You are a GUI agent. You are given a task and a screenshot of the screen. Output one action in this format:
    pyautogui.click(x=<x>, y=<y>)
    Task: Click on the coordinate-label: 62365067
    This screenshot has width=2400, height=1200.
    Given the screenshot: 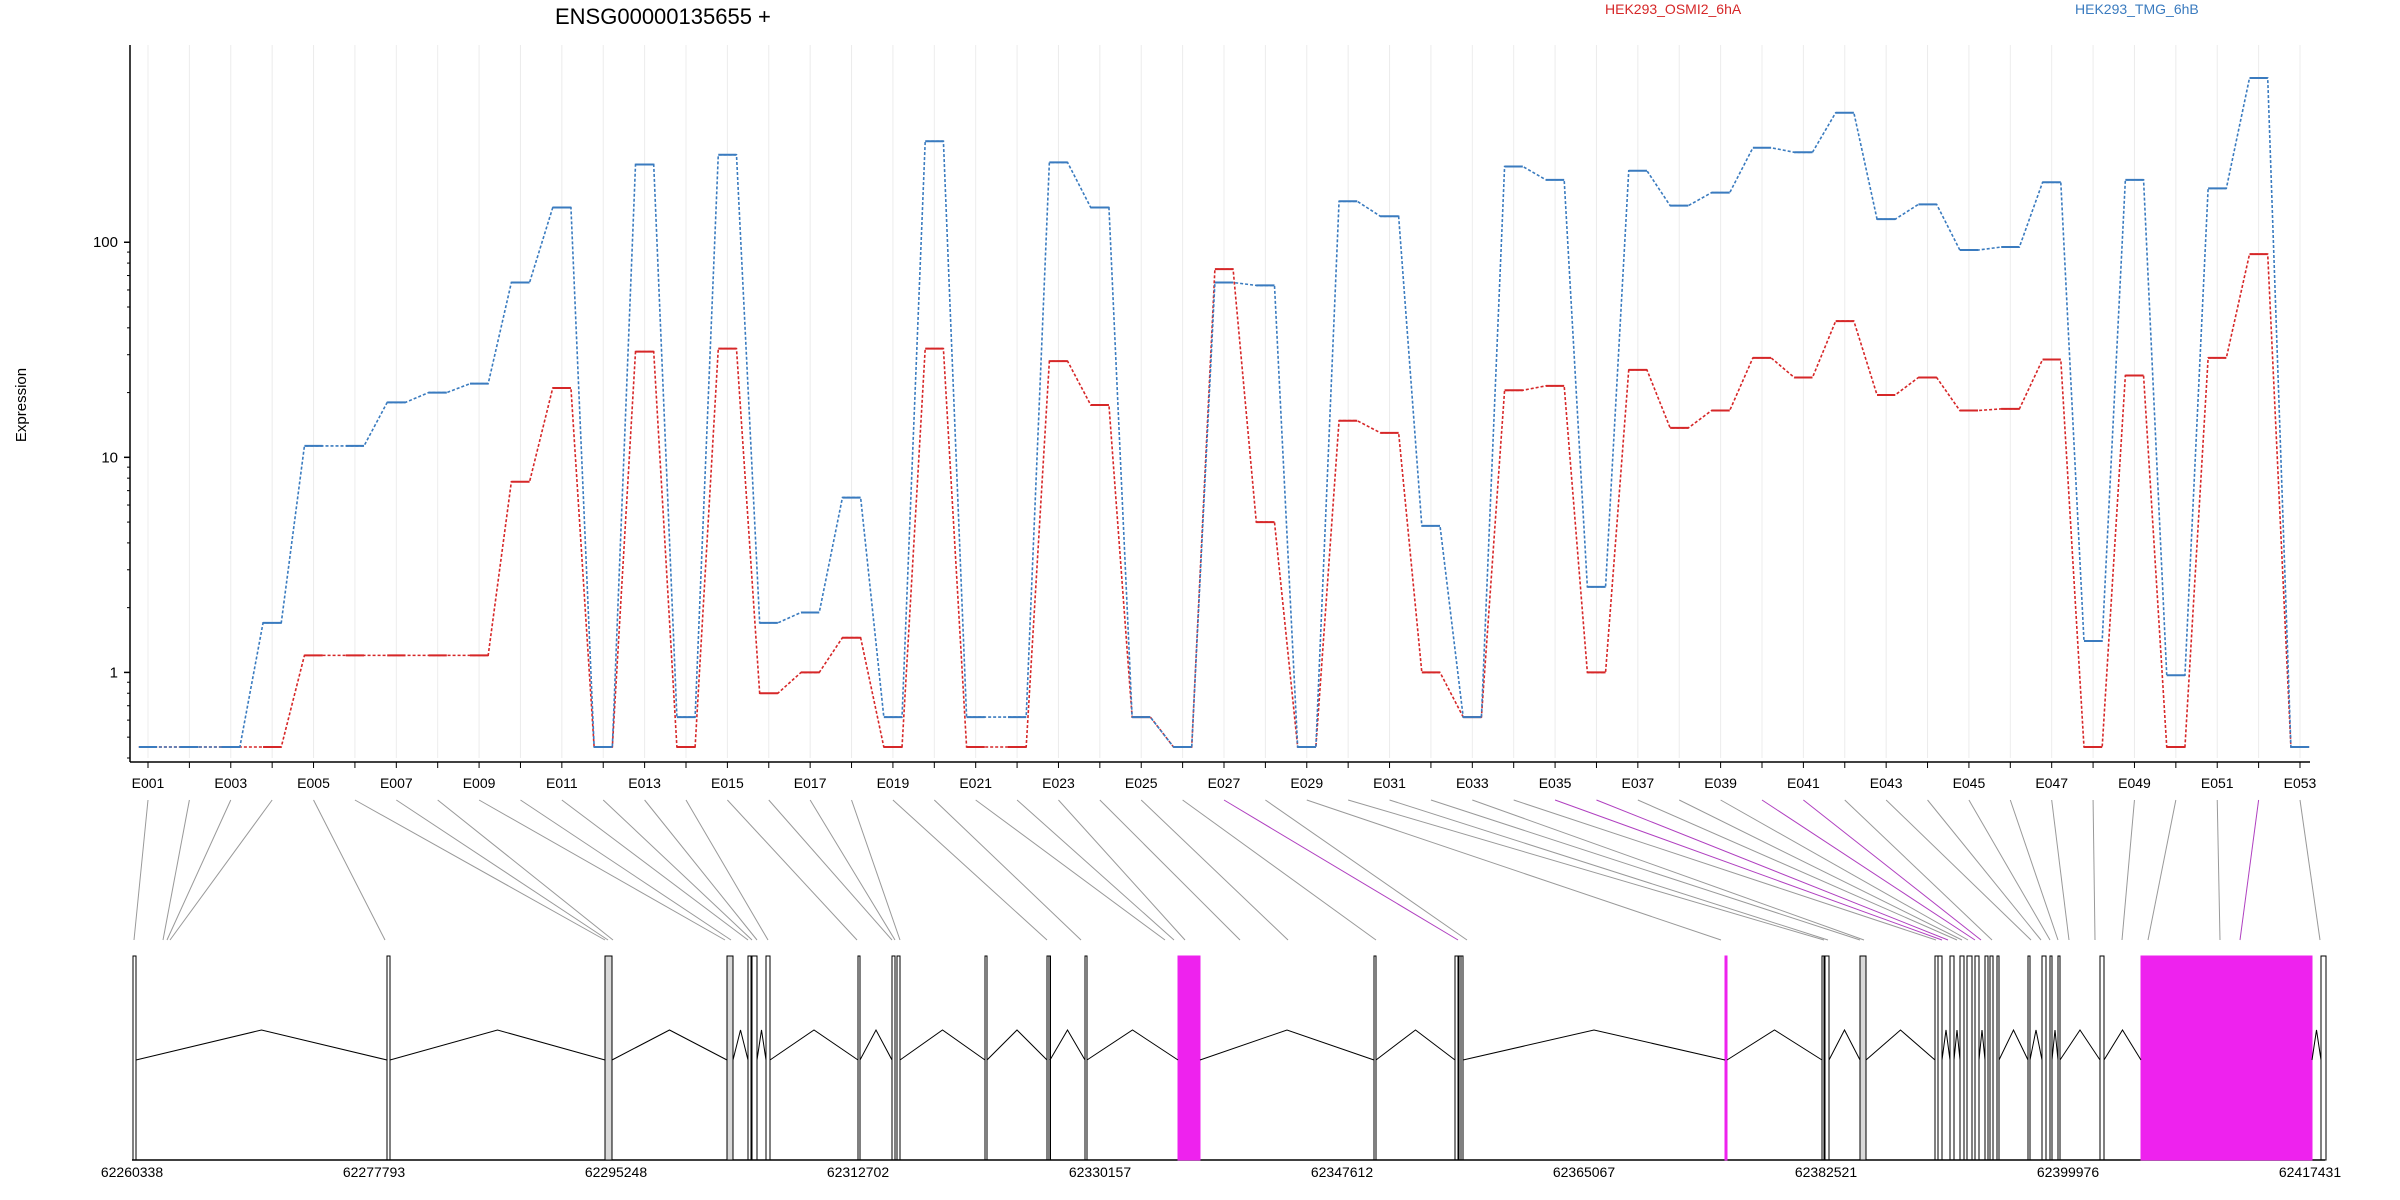 What is the action you would take?
    pyautogui.click(x=1584, y=1172)
    